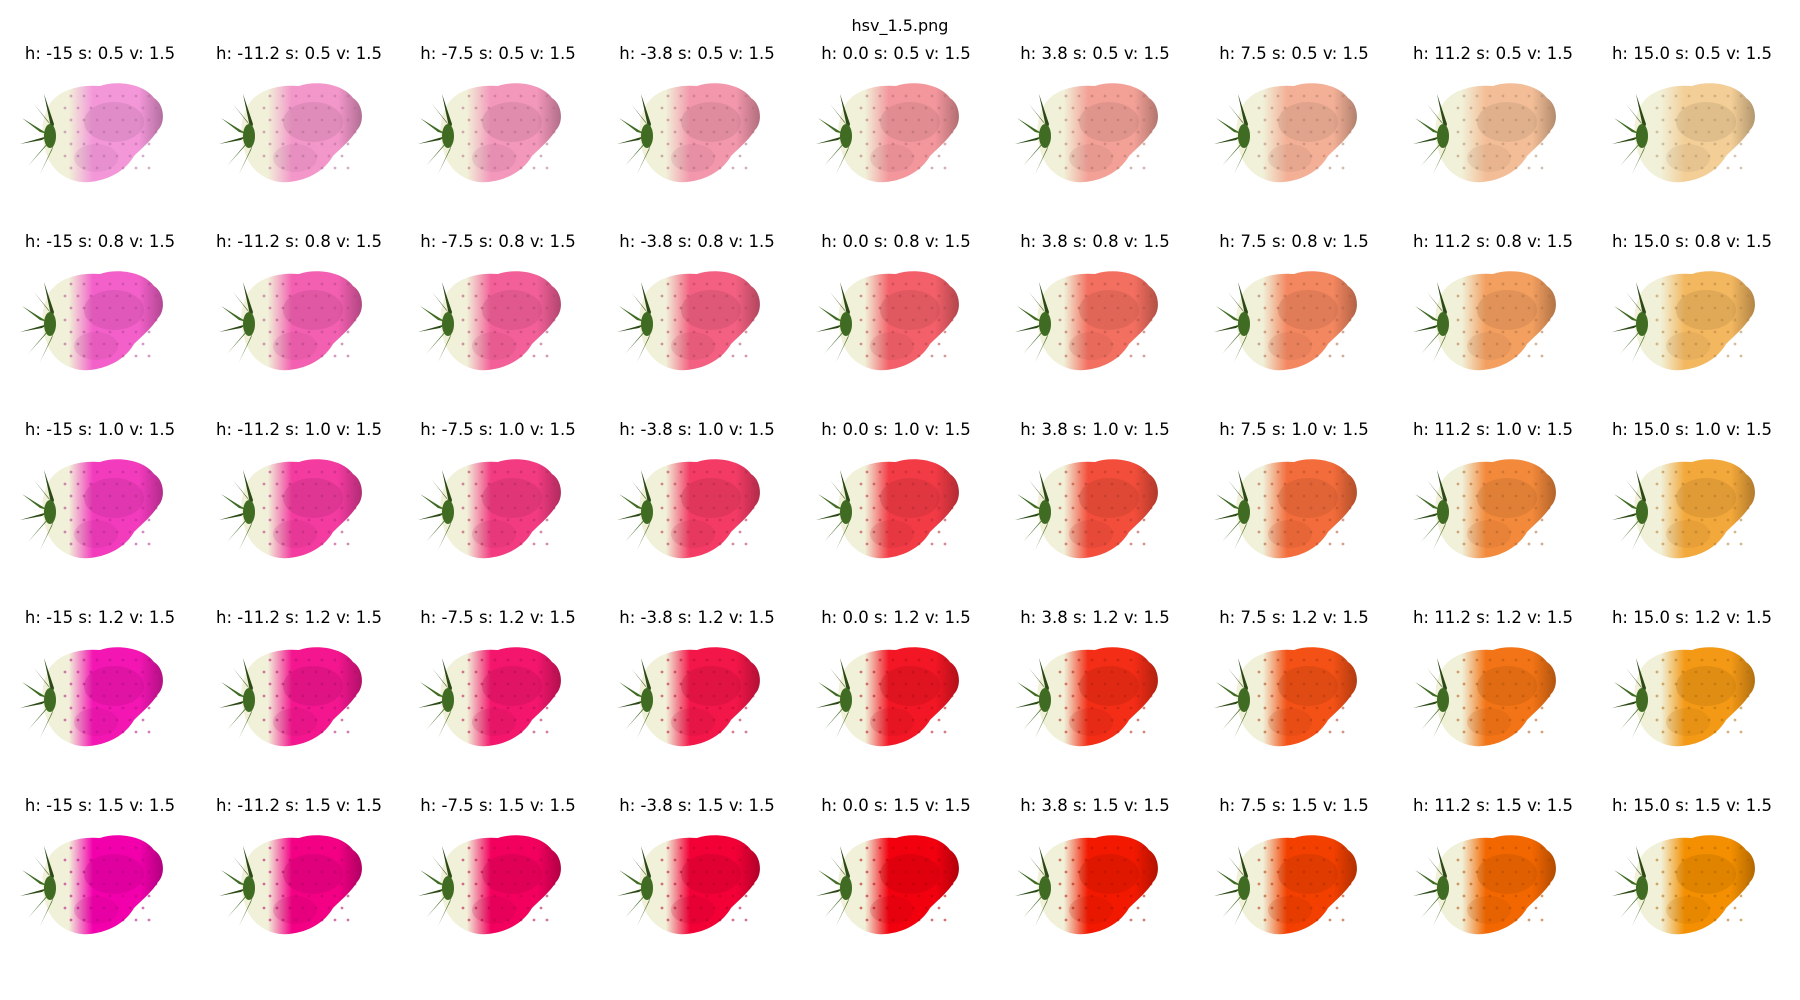 The image size is (1800, 1000). I want to click on hsv-variant-cell: h: 15.0 s: 1.2 v: 1.5, so click(1692, 702).